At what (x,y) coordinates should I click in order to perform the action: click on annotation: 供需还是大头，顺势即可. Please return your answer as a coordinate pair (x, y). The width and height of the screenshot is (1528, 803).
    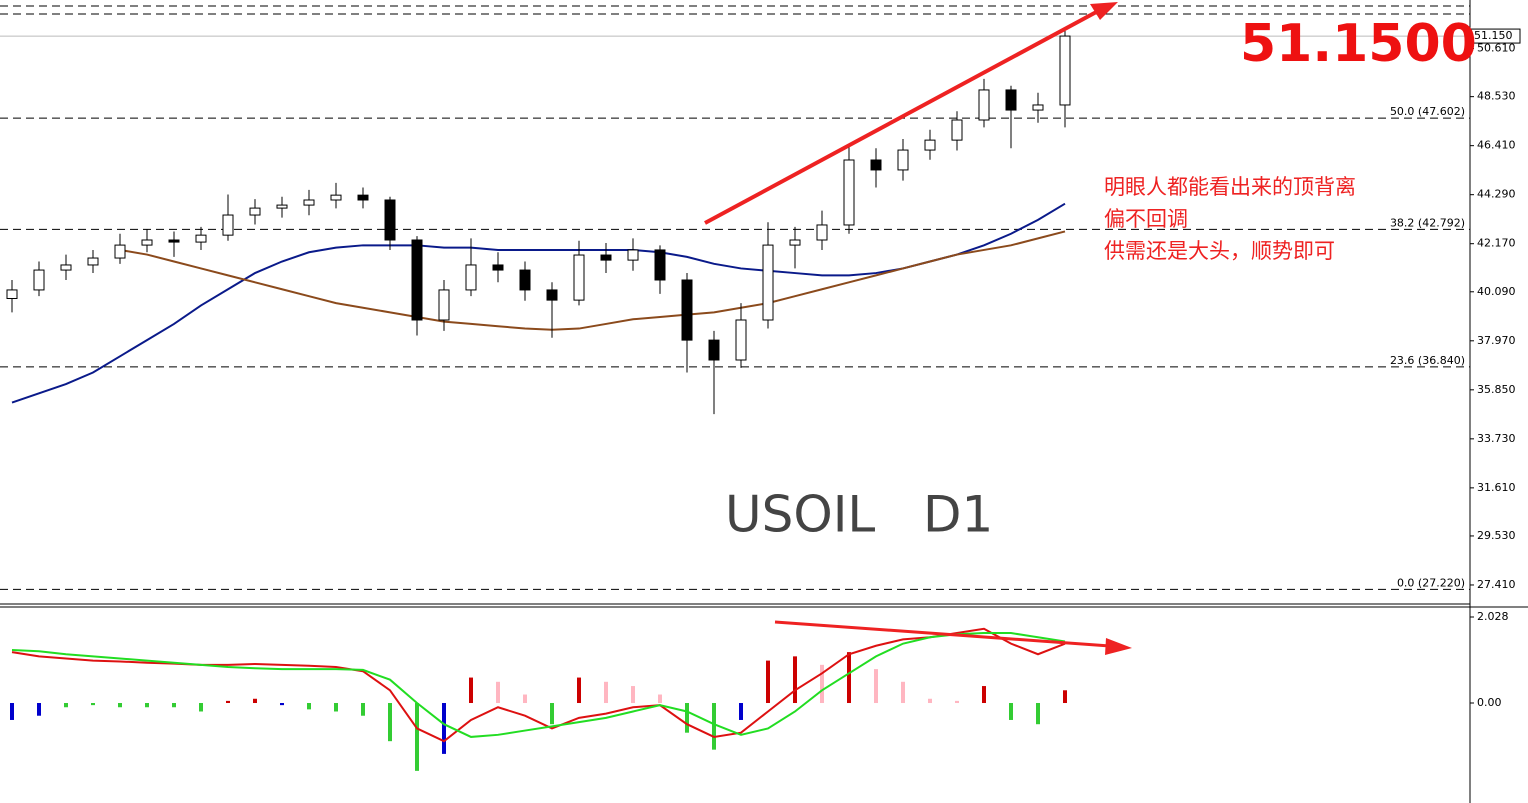
    Looking at the image, I should click on (1219, 251).